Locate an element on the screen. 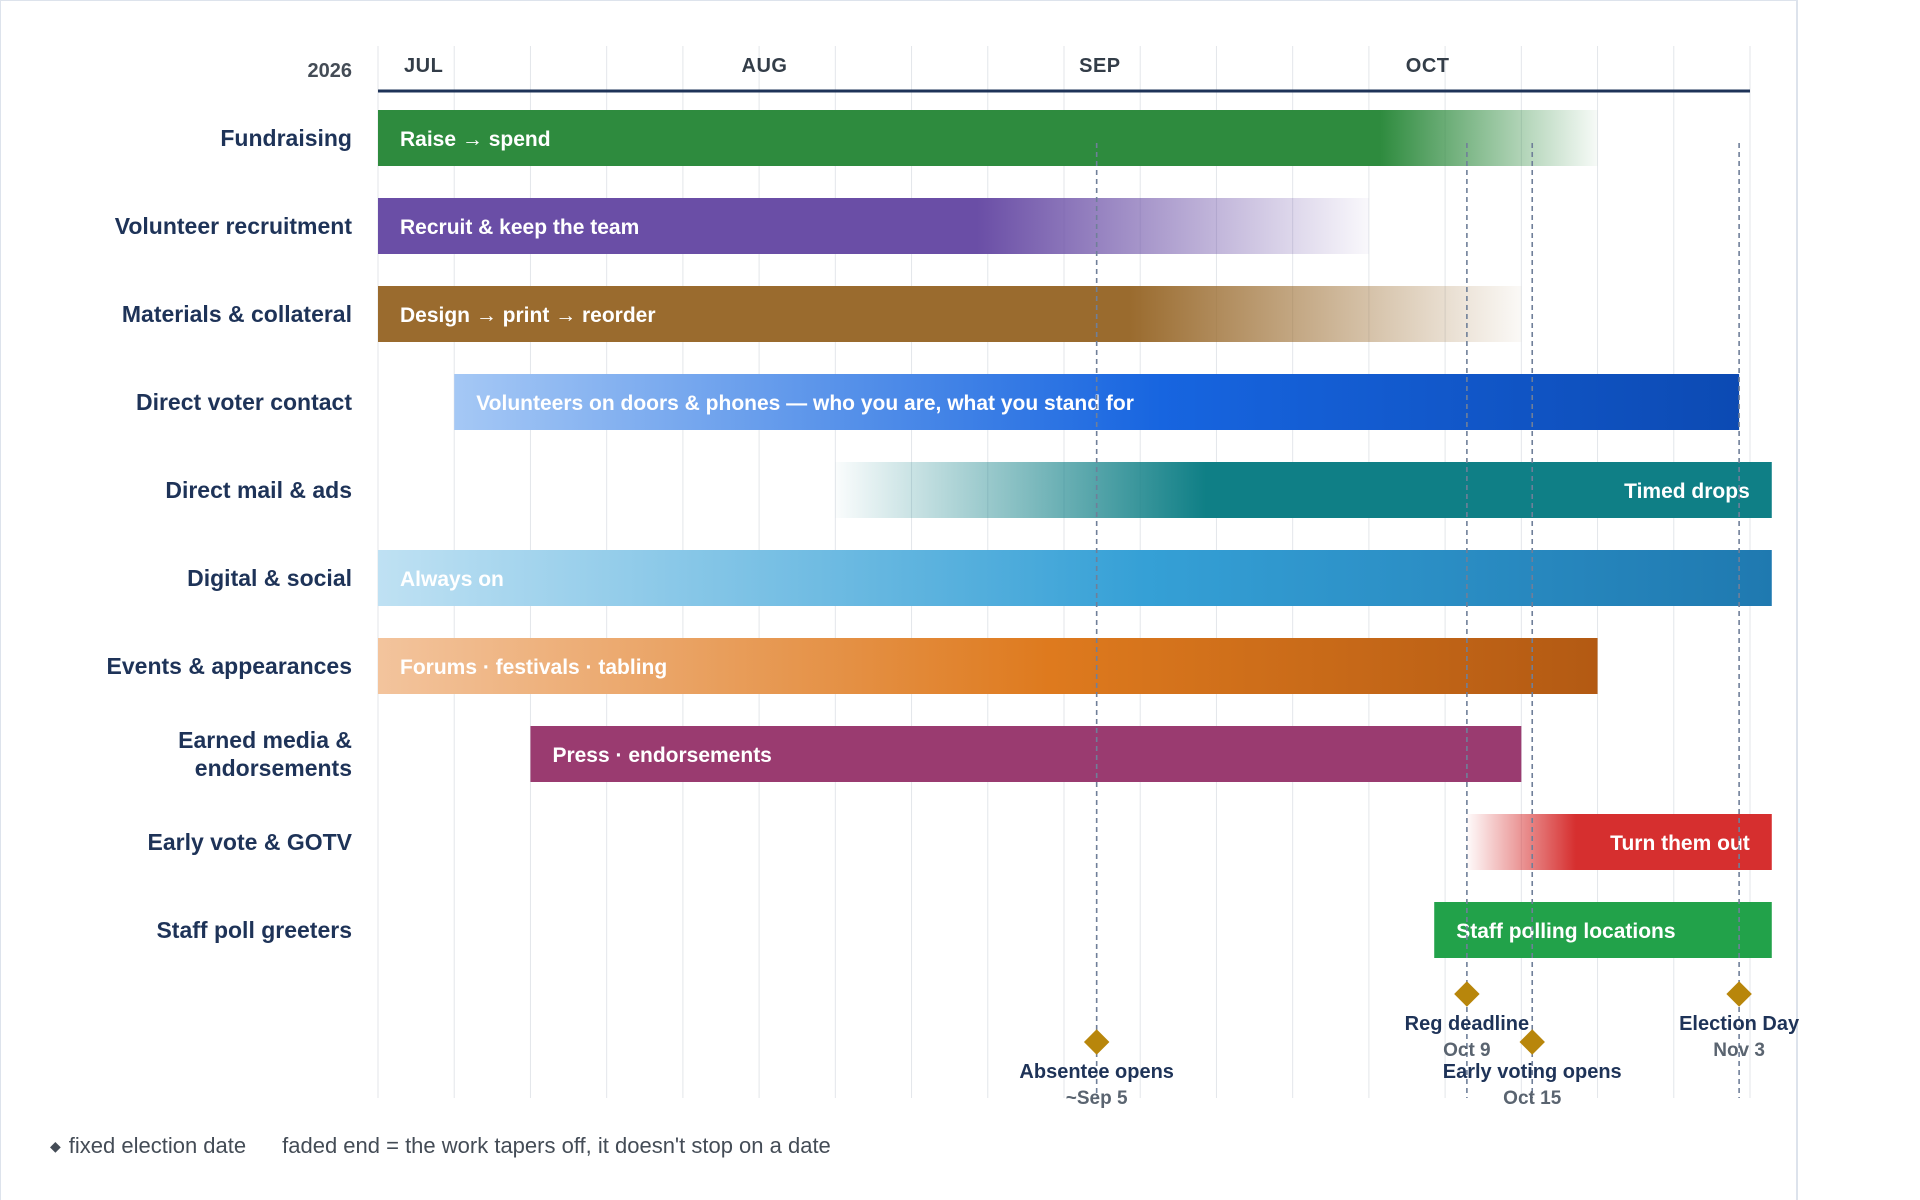  year-label: 2026 is located at coordinates (330, 71).